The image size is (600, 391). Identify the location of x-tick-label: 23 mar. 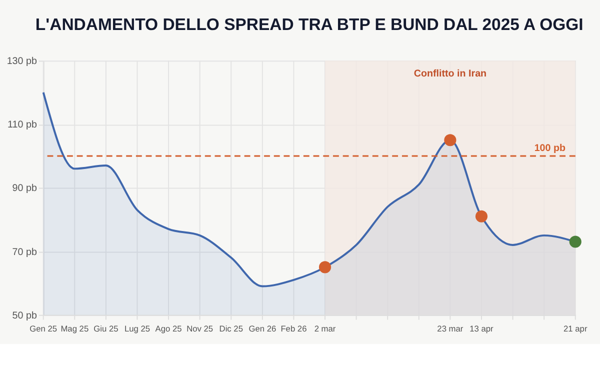
(450, 329).